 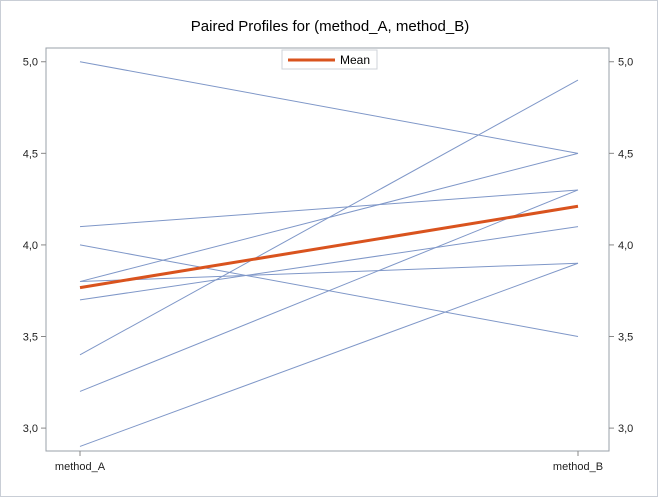 I want to click on y-tick-label-left: 3,5, so click(x=30, y=338).